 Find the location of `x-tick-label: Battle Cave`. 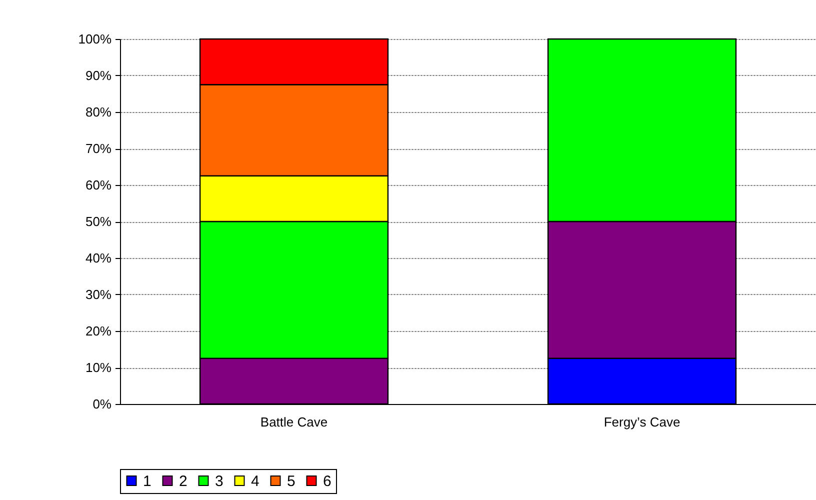

x-tick-label: Battle Cave is located at coordinates (294, 422).